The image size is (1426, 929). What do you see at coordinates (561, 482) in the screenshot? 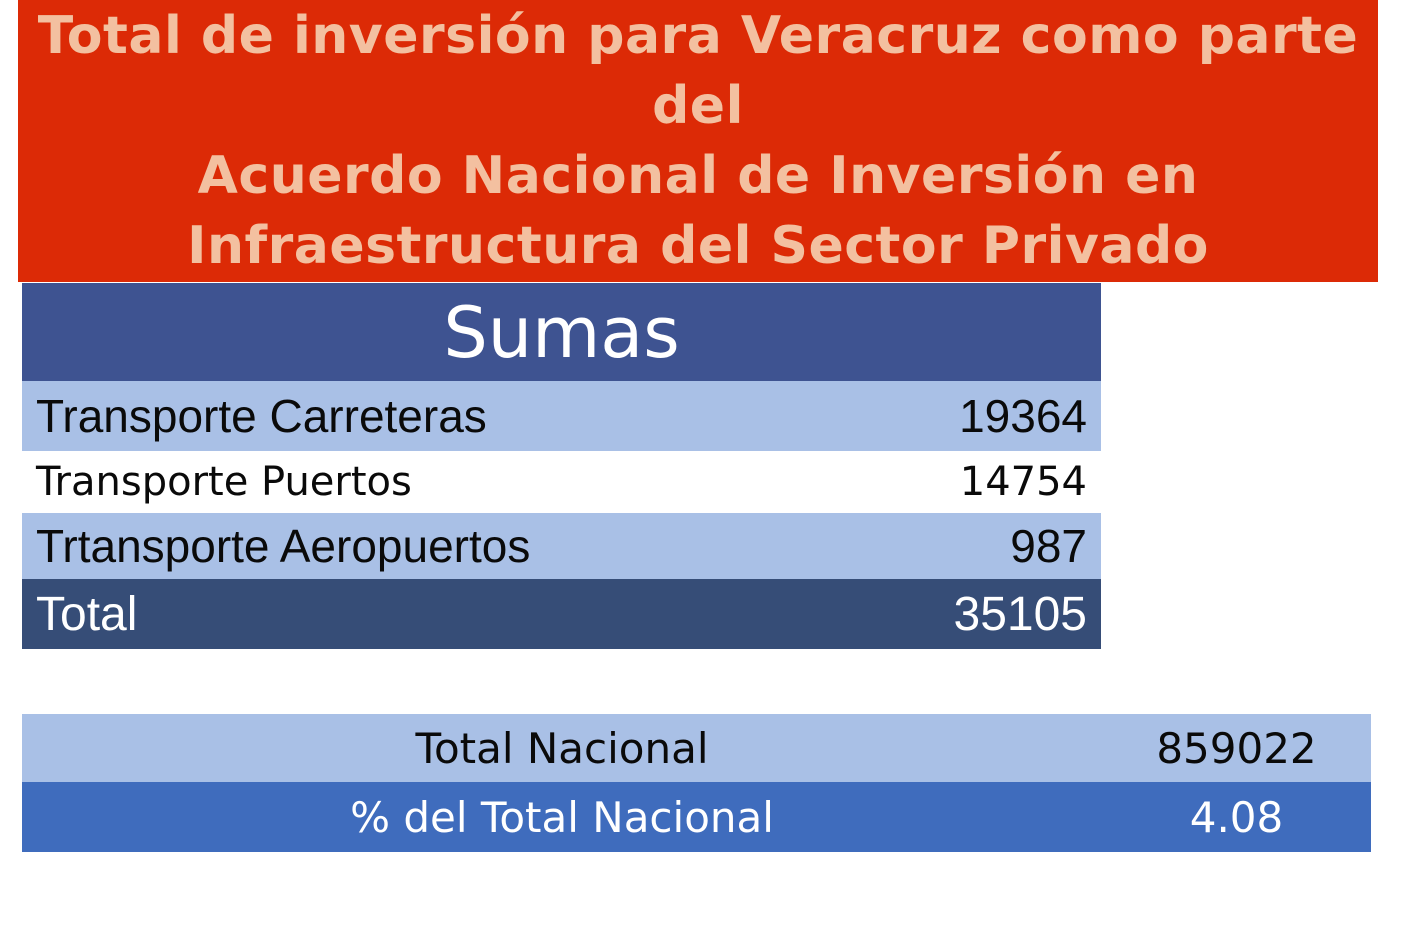
I see `table-row: Transporte Puertos 14754` at bounding box center [561, 482].